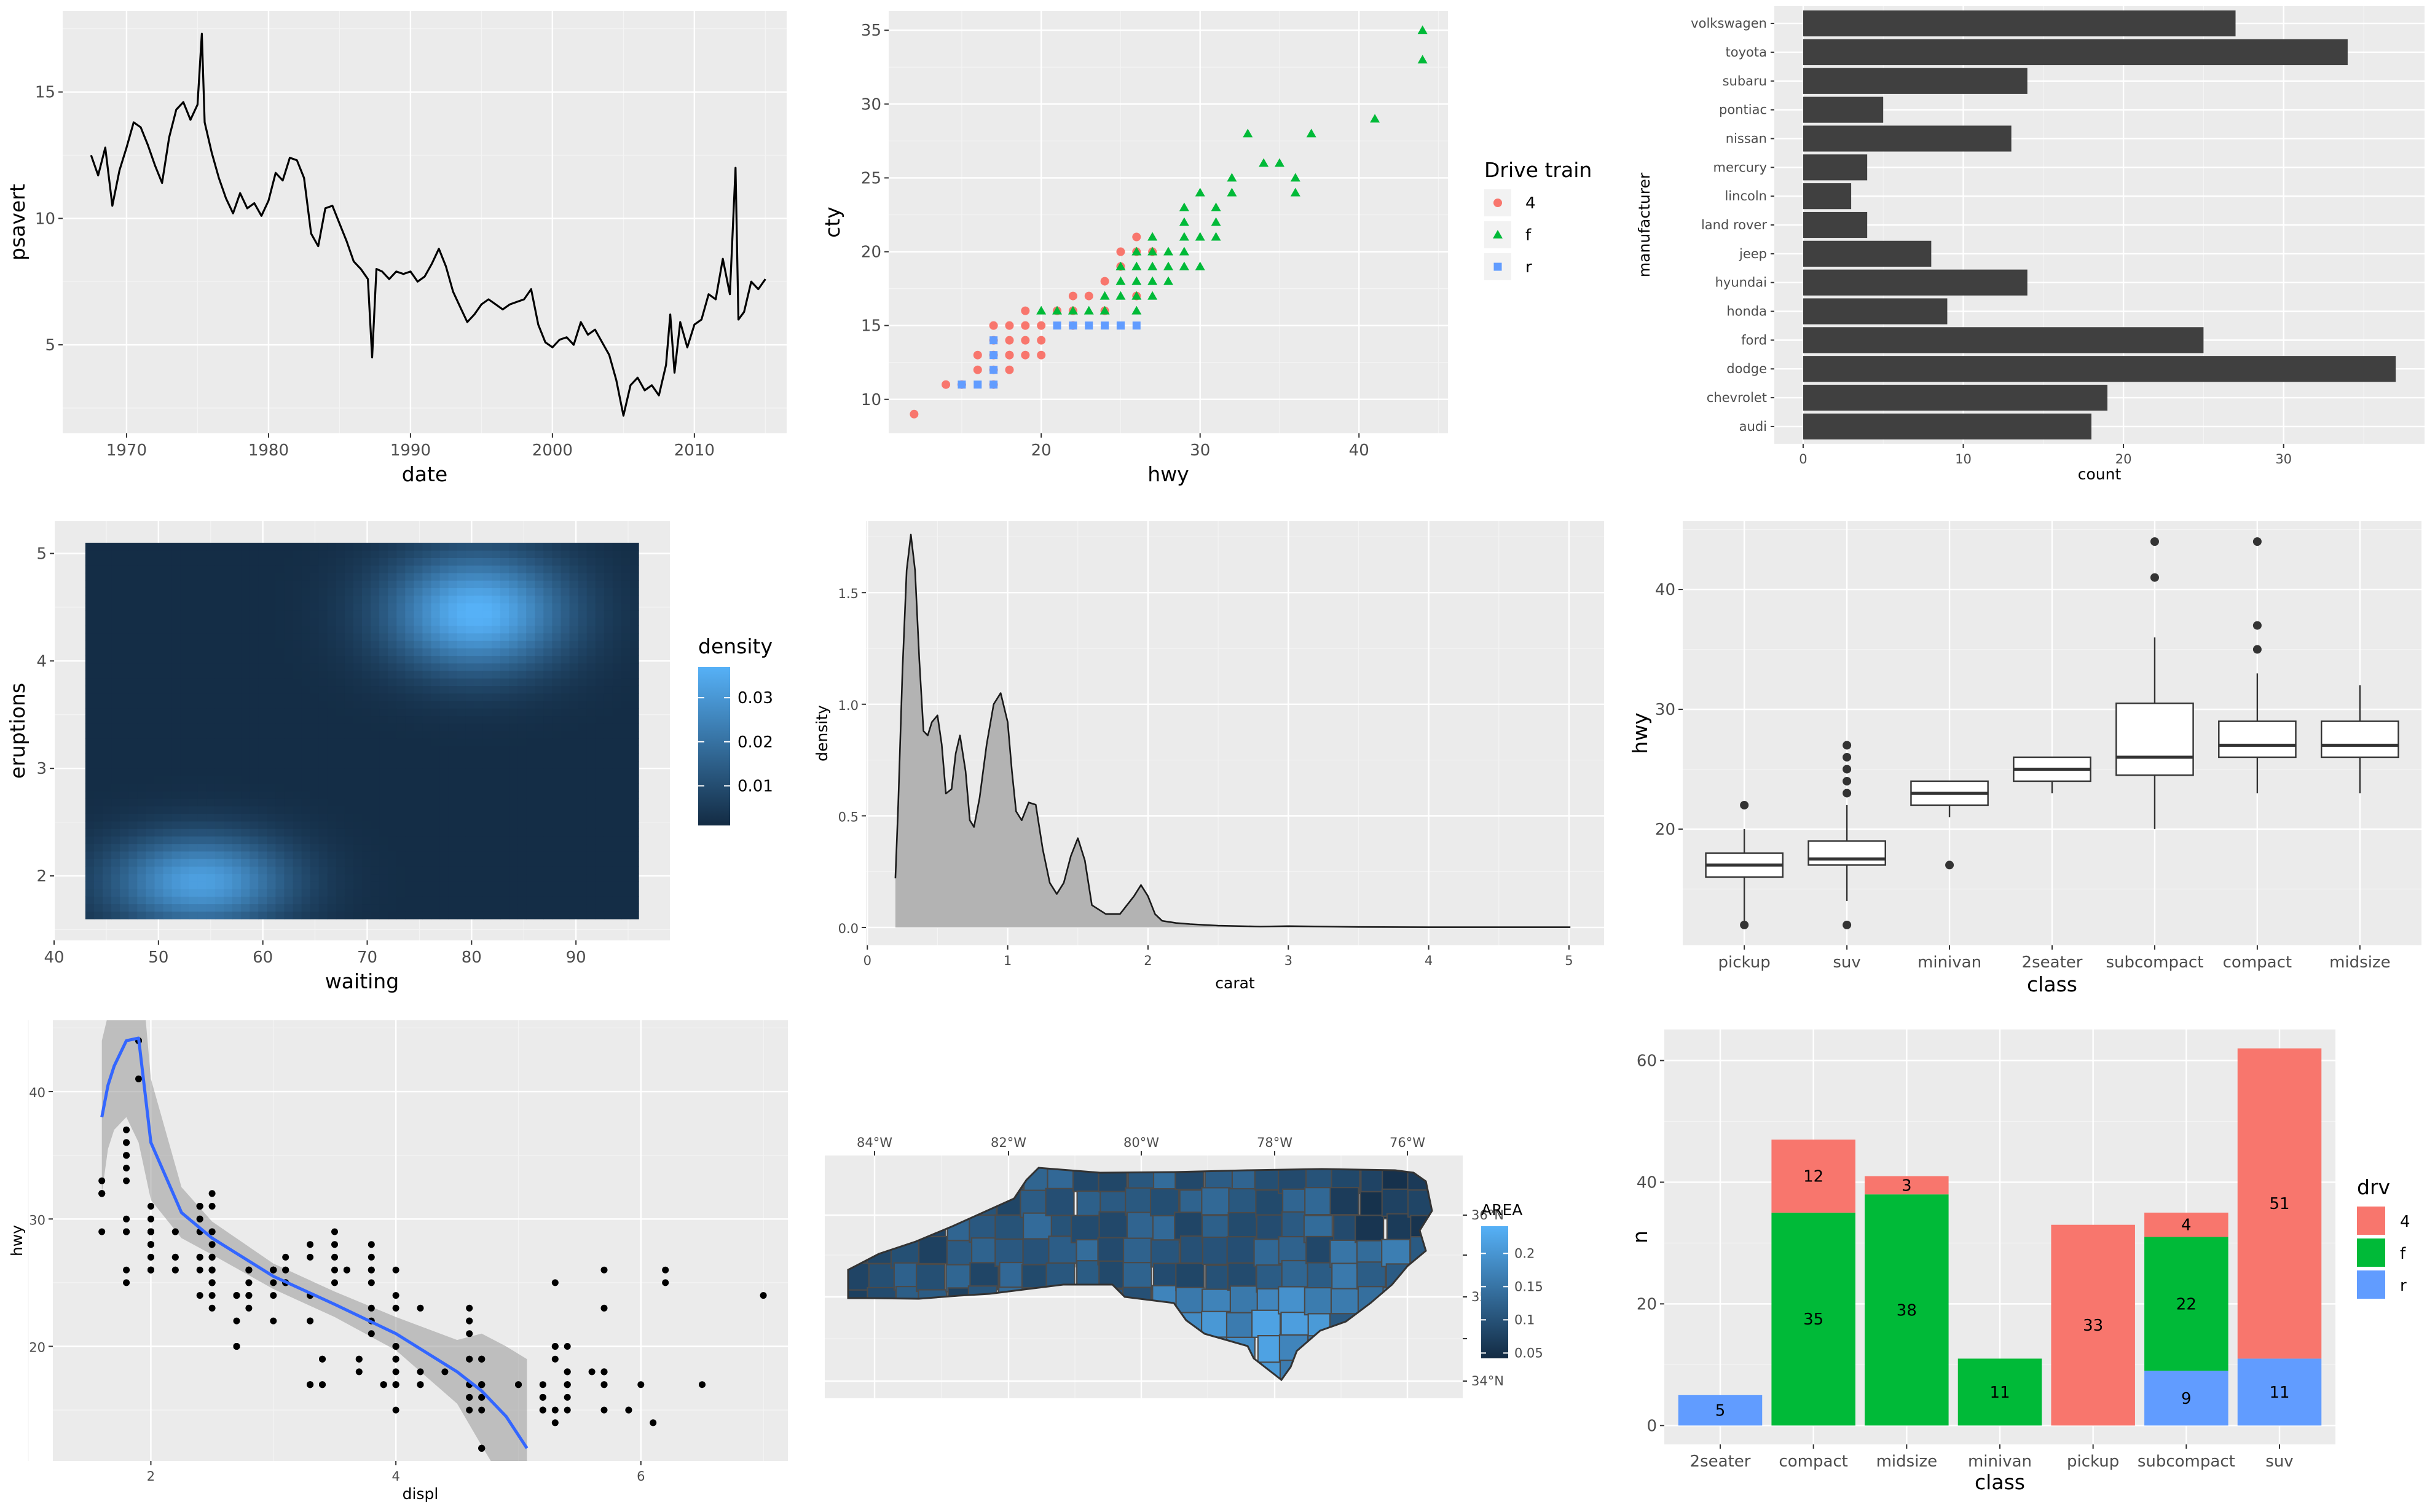 This screenshot has width=2427, height=1512. Describe the element at coordinates (1741, 282) in the screenshot. I see `y-tick-label: hyundai` at that location.